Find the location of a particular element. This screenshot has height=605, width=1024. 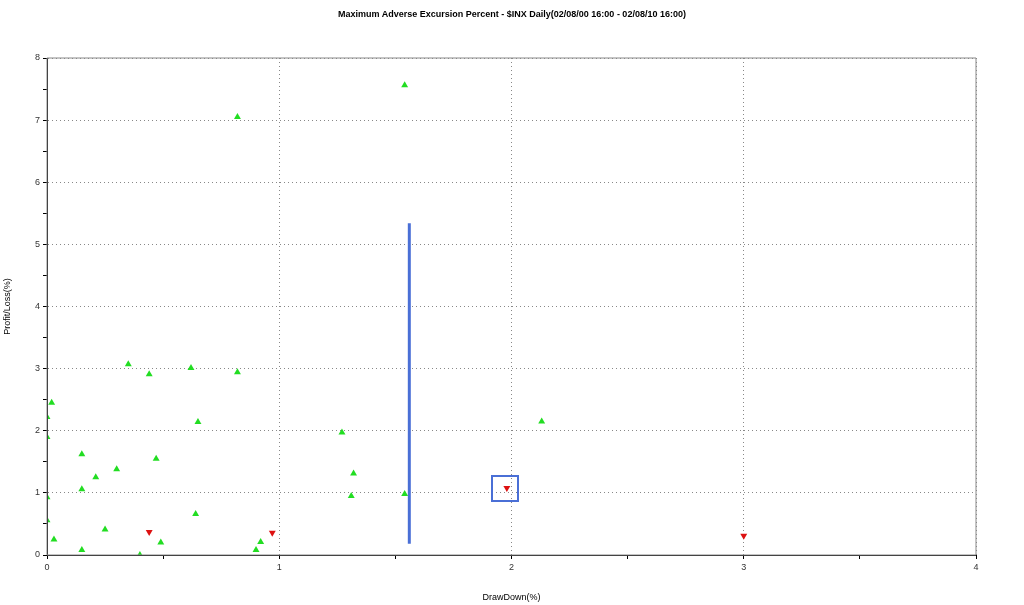

y-tick-label: 5 is located at coordinates (37, 243).